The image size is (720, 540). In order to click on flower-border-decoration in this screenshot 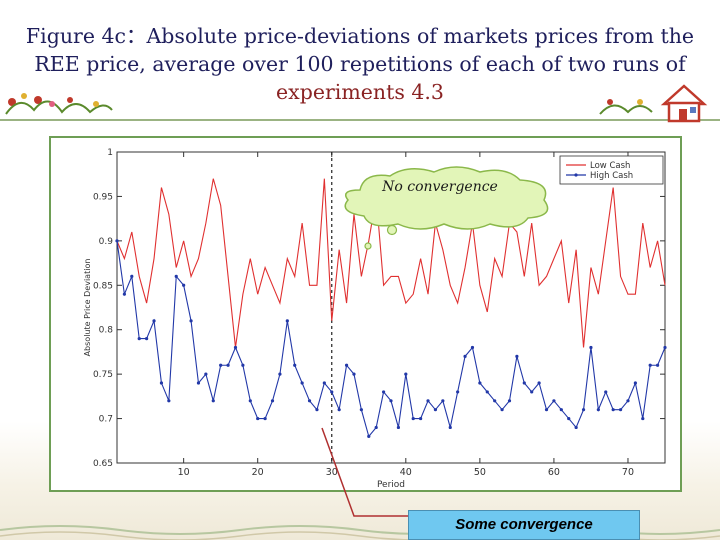, I will do `click(360, 103)`.